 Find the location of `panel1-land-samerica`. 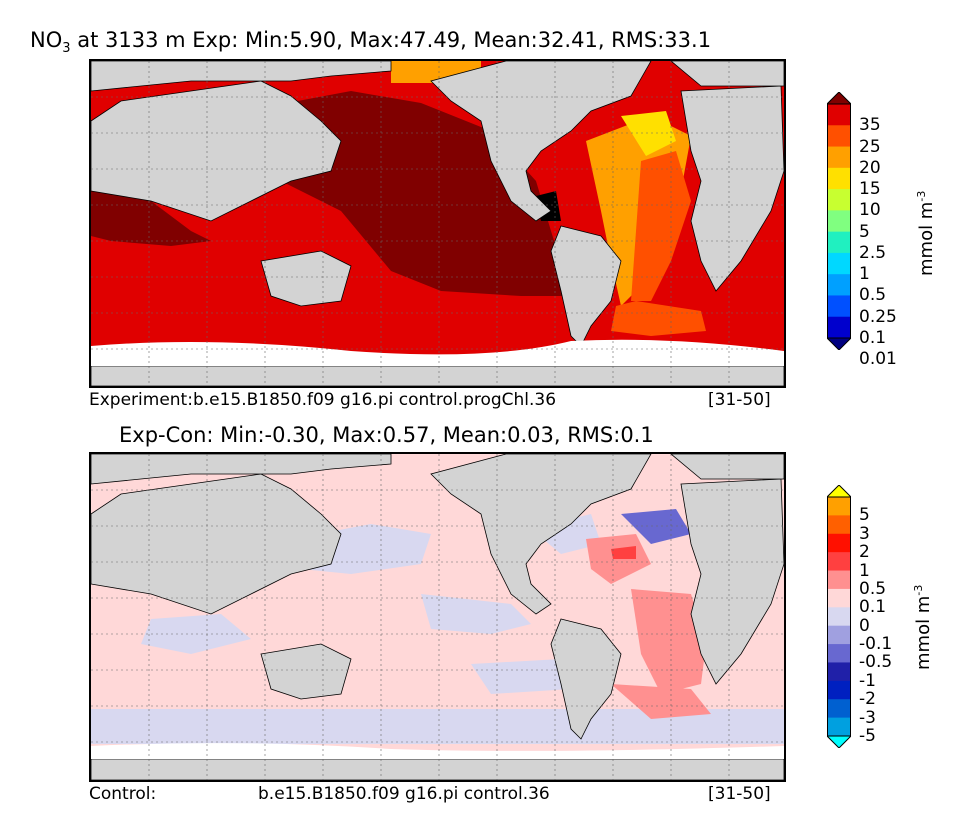

panel1-land-samerica is located at coordinates (586, 286).